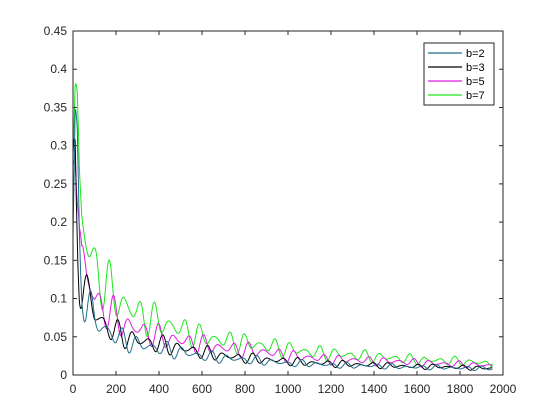 The width and height of the screenshot is (560, 420). Describe the element at coordinates (58, 222) in the screenshot. I see `y-tick-label: 0.2` at that location.